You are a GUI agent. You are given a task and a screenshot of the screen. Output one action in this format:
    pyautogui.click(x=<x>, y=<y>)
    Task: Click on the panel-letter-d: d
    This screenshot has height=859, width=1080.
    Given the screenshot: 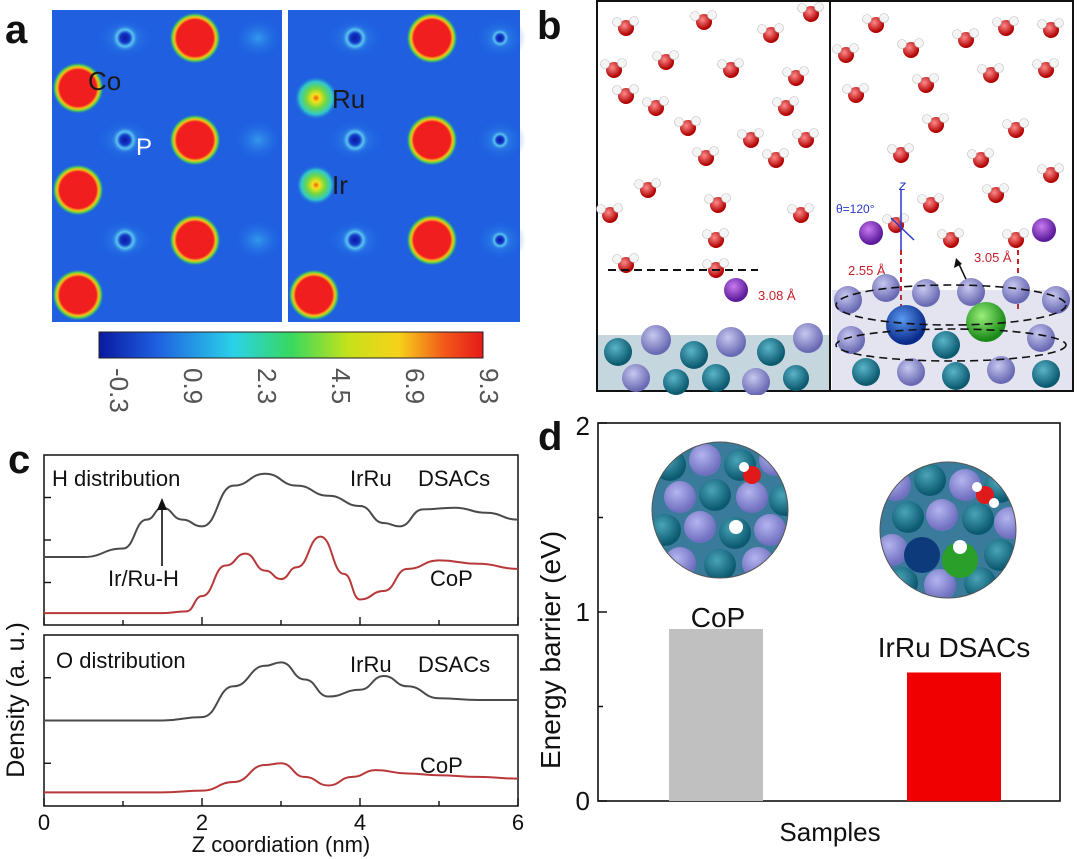 What is the action you would take?
    pyautogui.click(x=550, y=437)
    